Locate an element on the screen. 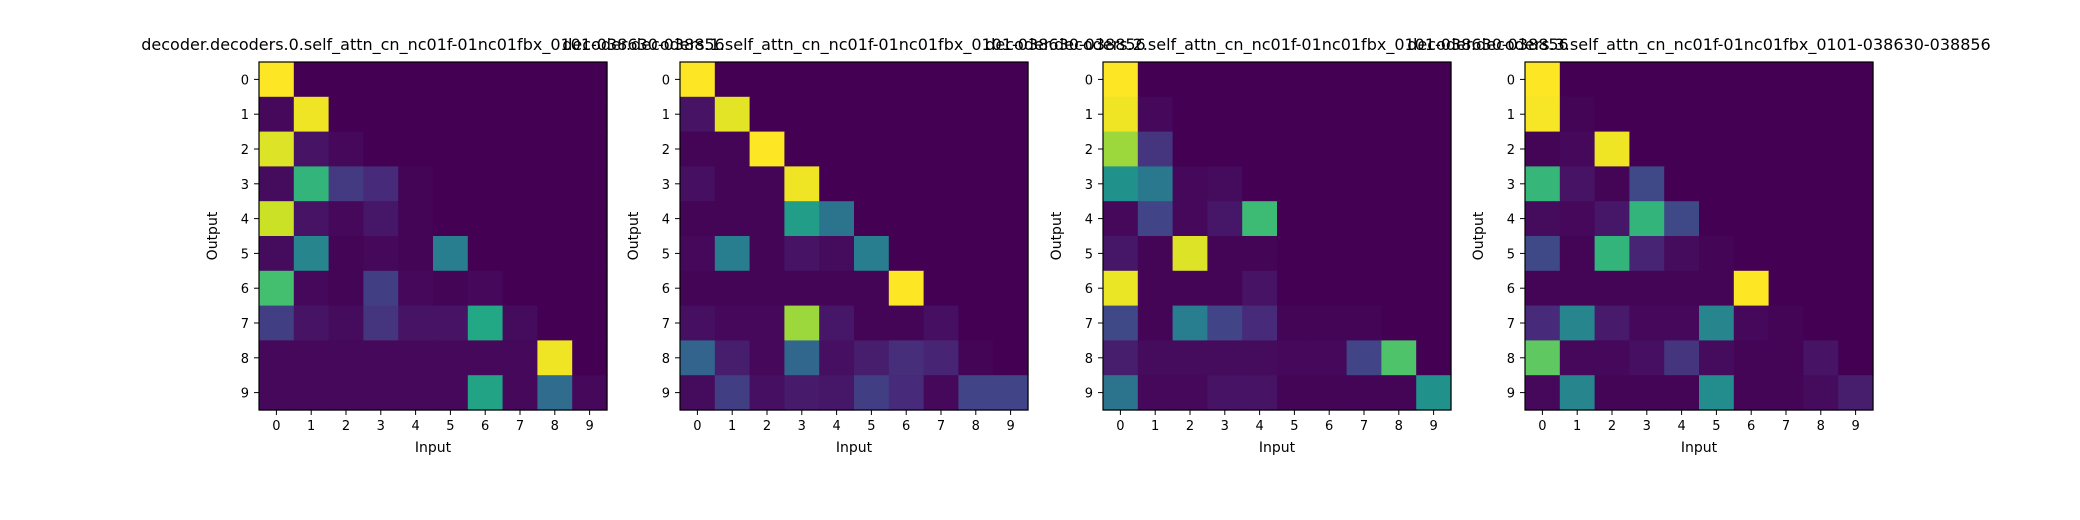  x-tick-label: 3 is located at coordinates (802, 426).